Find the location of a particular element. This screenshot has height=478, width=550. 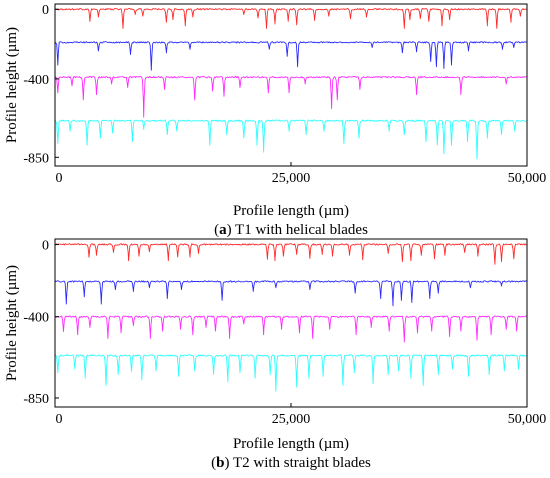

panel-a-caption-text: T1 with helical blades is located at coordinates (301, 230).